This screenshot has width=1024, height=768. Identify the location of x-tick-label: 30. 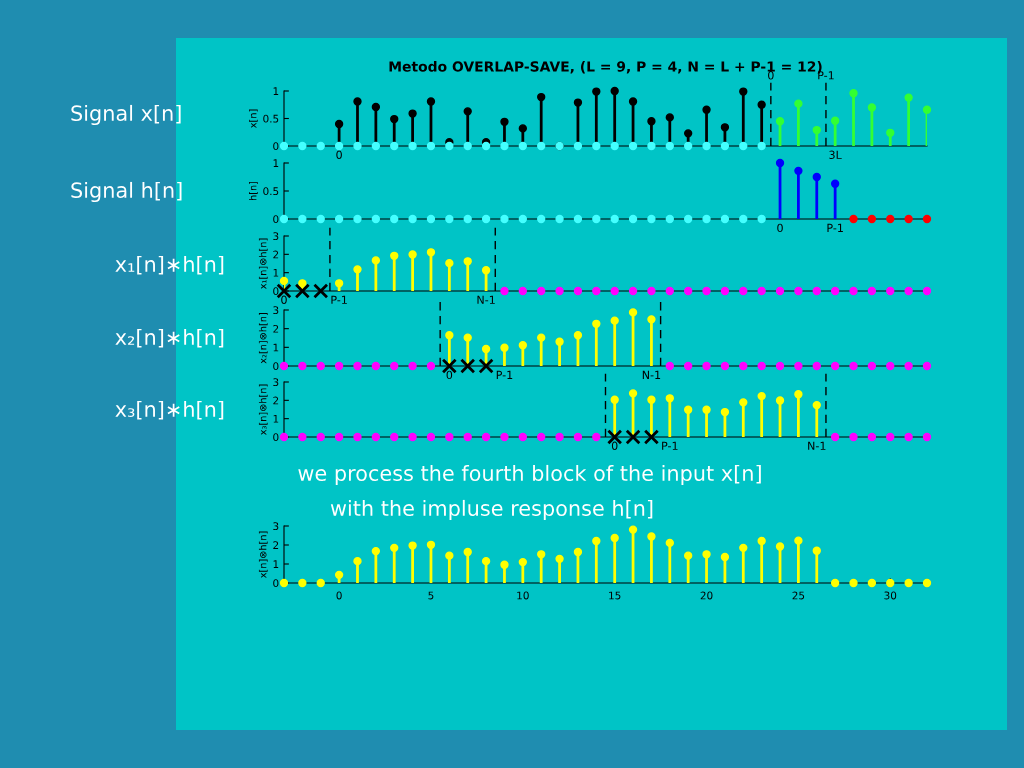
(890, 595).